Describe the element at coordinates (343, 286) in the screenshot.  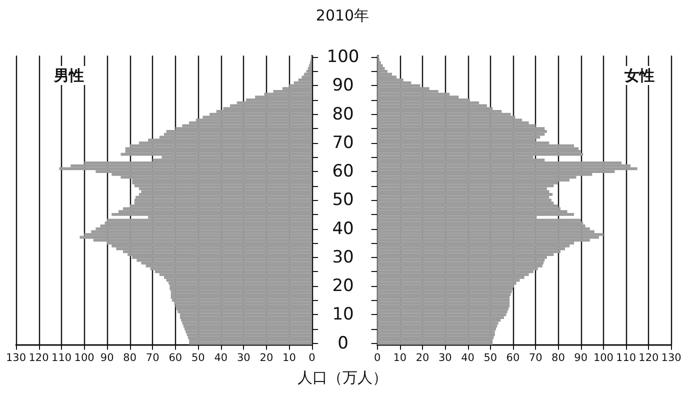
I see `y-tick-label: 20` at that location.